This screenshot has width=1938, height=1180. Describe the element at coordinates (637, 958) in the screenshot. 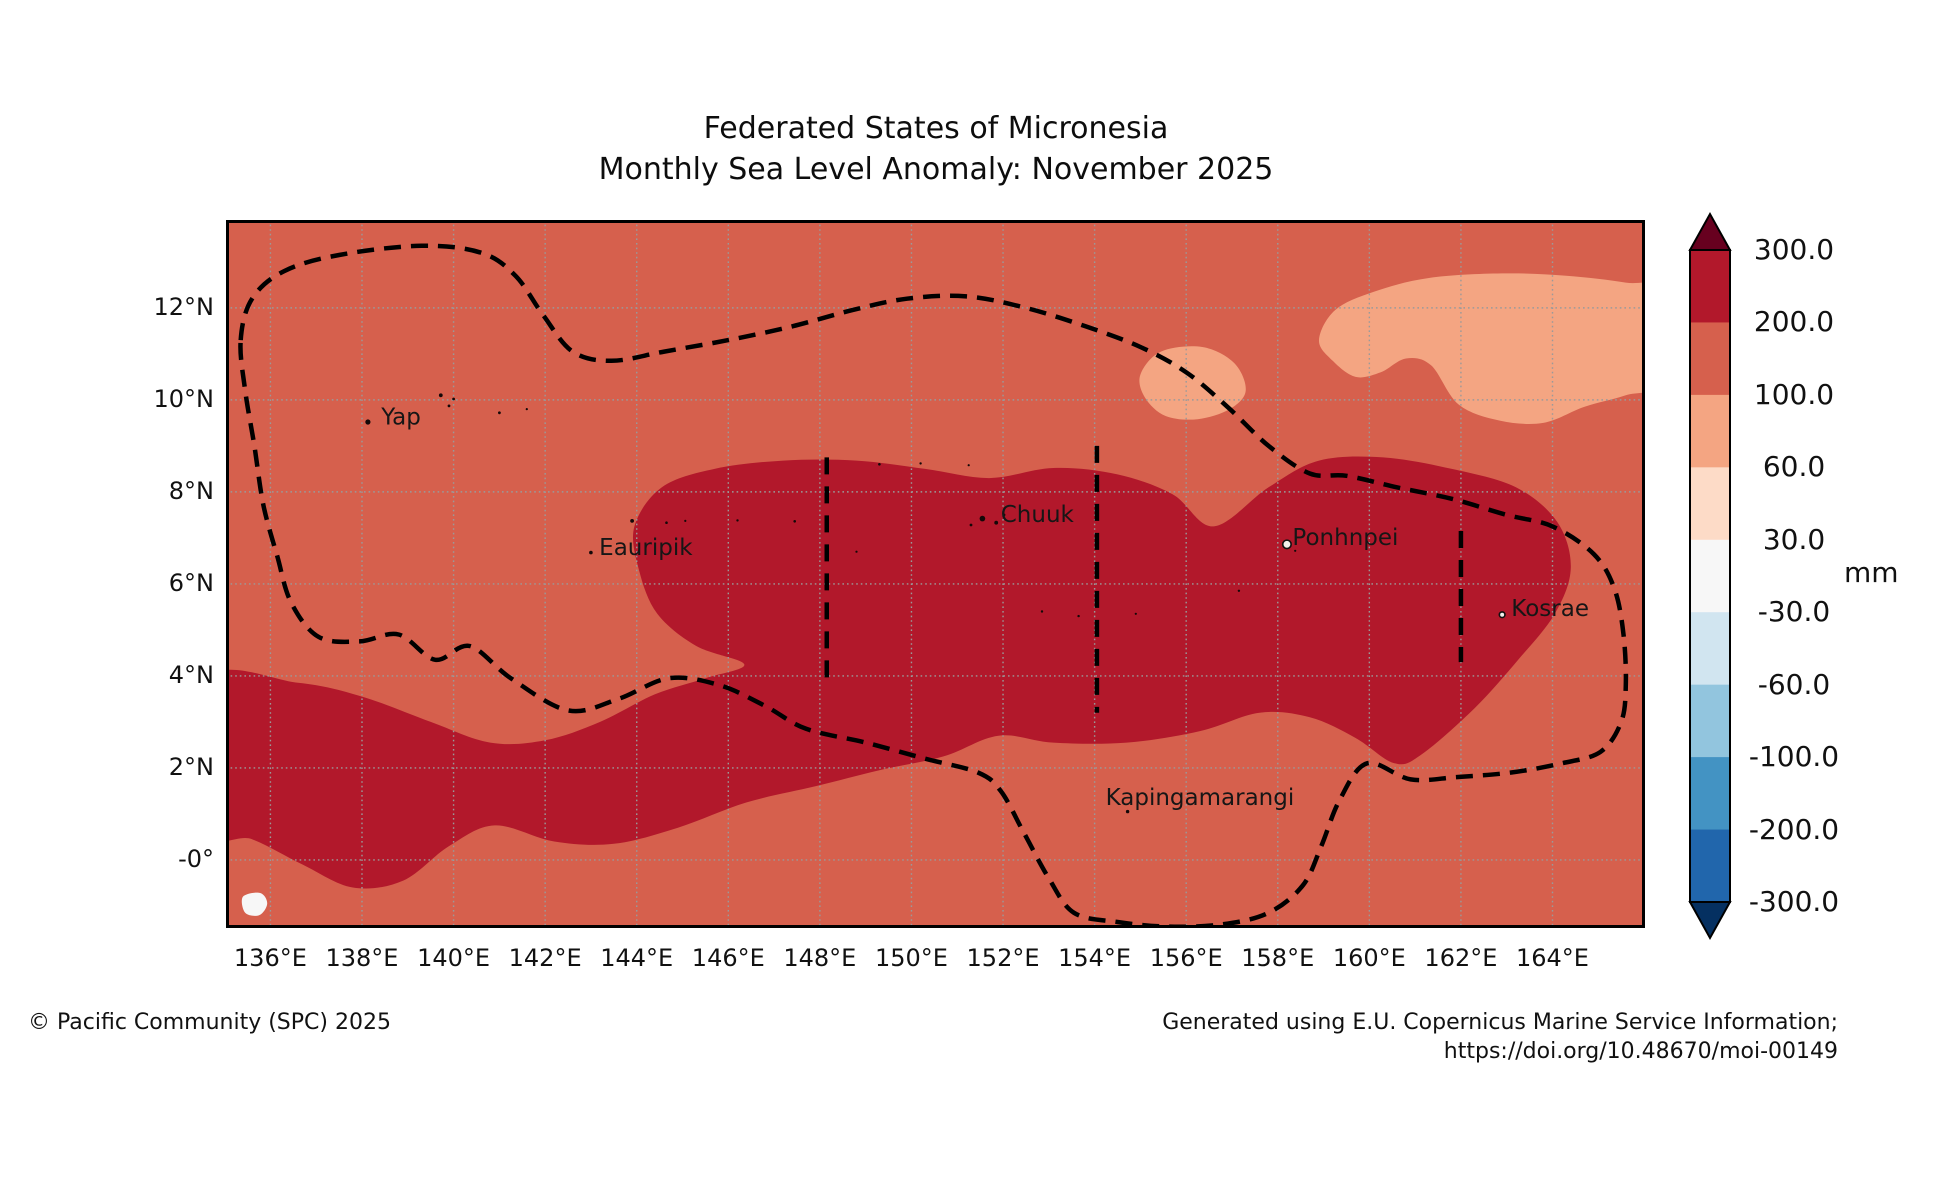

I see `x-tick-label: 144°E` at that location.